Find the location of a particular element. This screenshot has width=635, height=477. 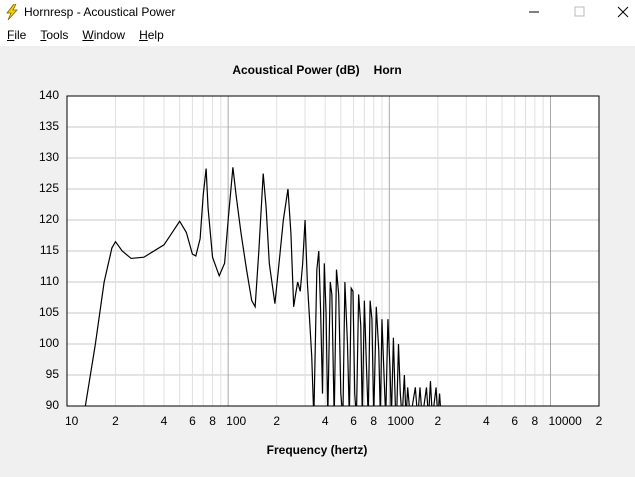

chart-title-main: Acoustical Power (dB) is located at coordinates (295, 70).